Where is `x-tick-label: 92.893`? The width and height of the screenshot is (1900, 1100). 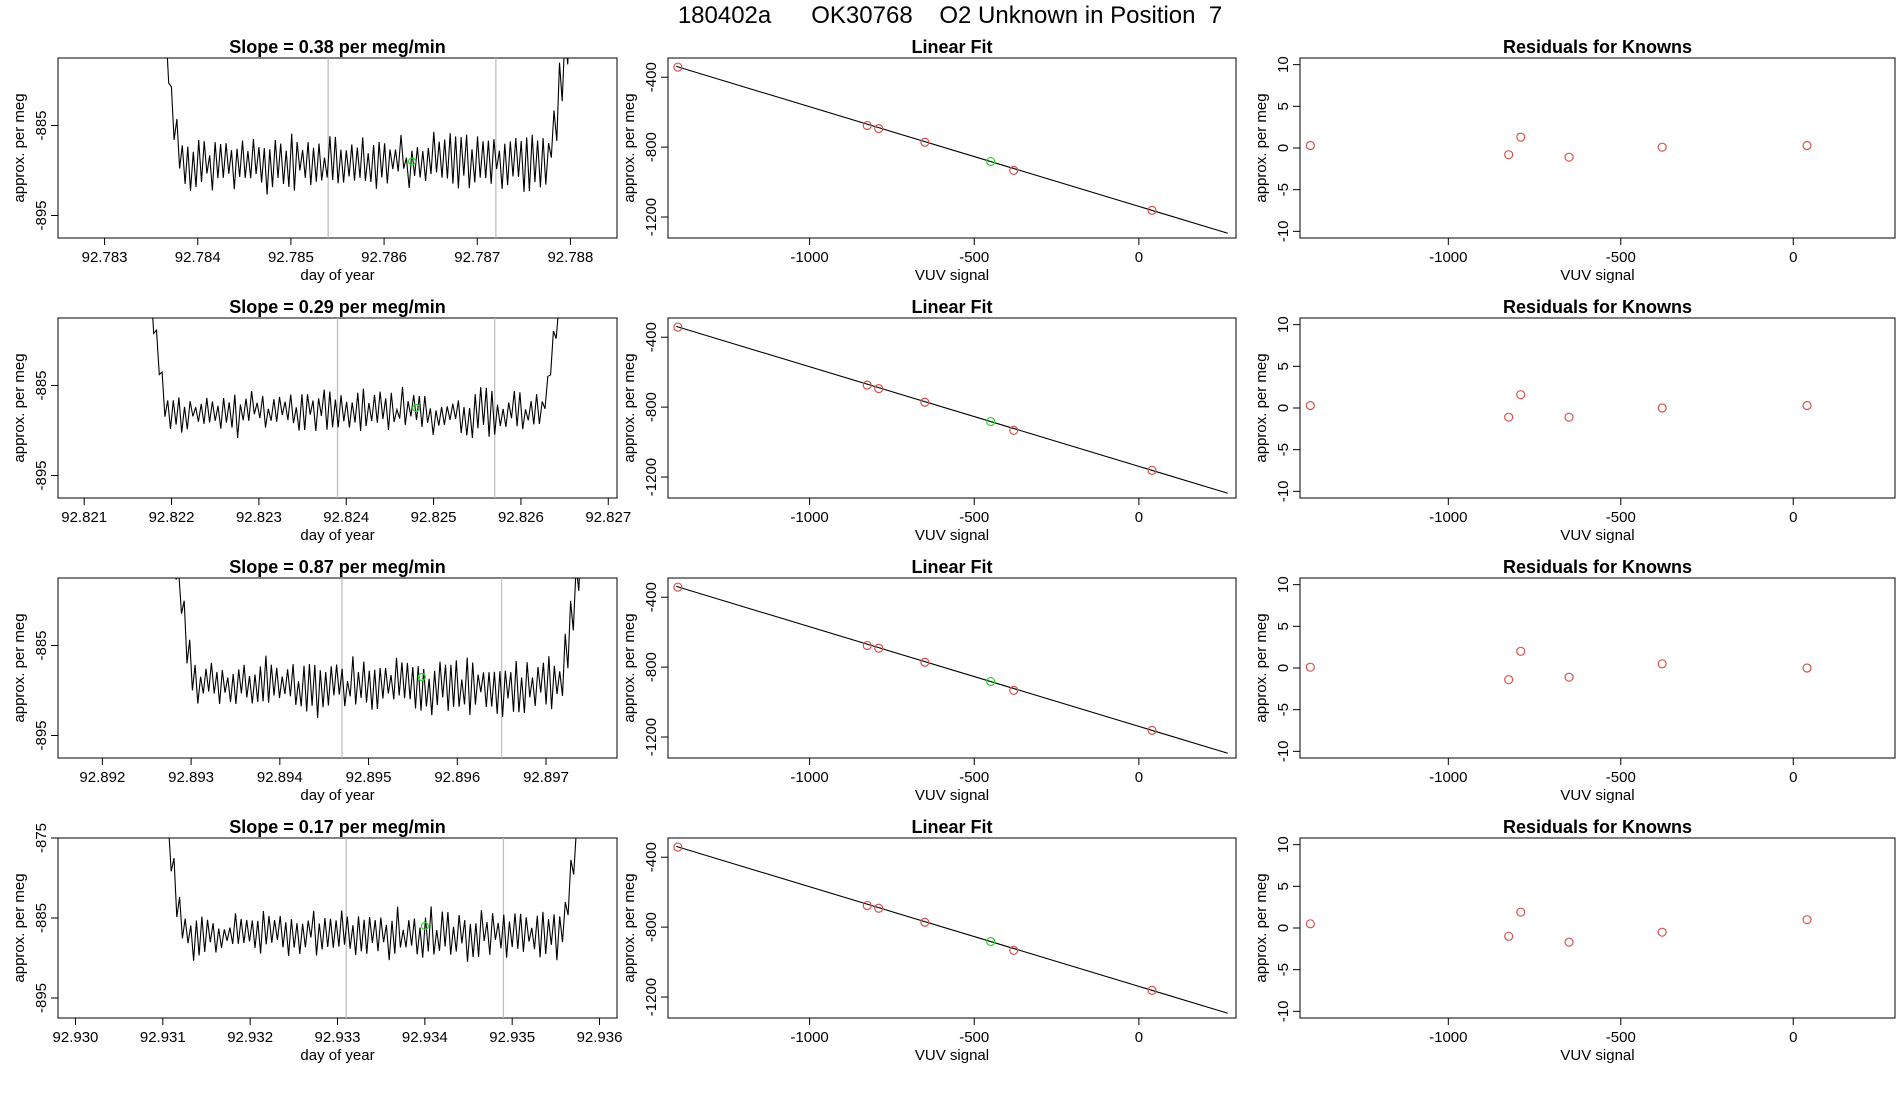
x-tick-label: 92.893 is located at coordinates (191, 777).